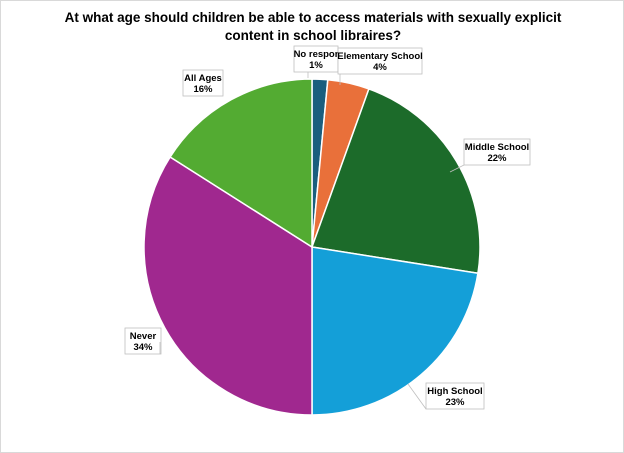  What do you see at coordinates (395, 181) in the screenshot?
I see `pie-slice-middle-school` at bounding box center [395, 181].